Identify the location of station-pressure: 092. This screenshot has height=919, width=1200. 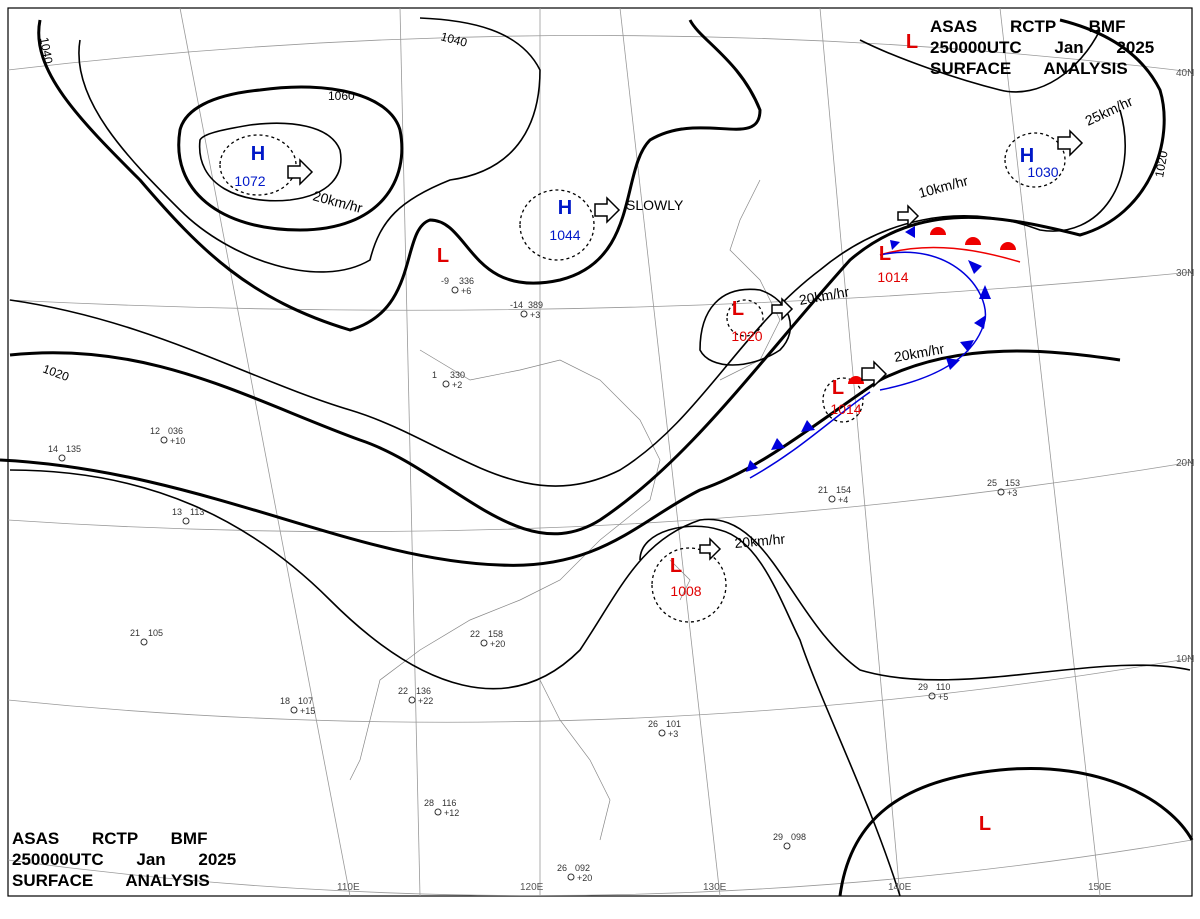
(582, 868).